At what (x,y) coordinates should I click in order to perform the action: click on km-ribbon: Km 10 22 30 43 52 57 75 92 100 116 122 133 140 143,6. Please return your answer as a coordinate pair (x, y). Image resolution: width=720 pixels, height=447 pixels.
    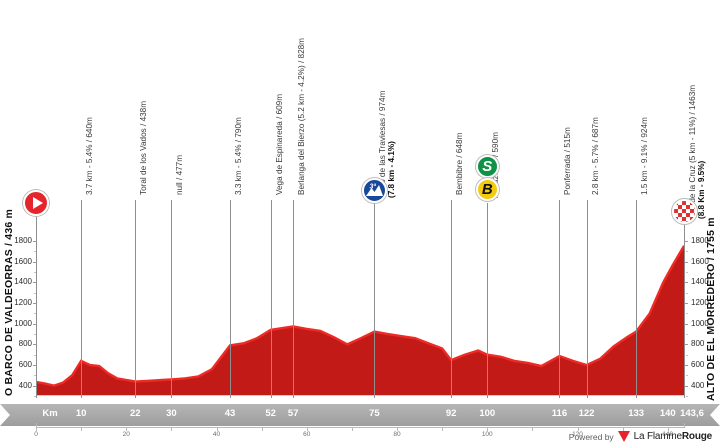
    Looking at the image, I should click on (360, 415).